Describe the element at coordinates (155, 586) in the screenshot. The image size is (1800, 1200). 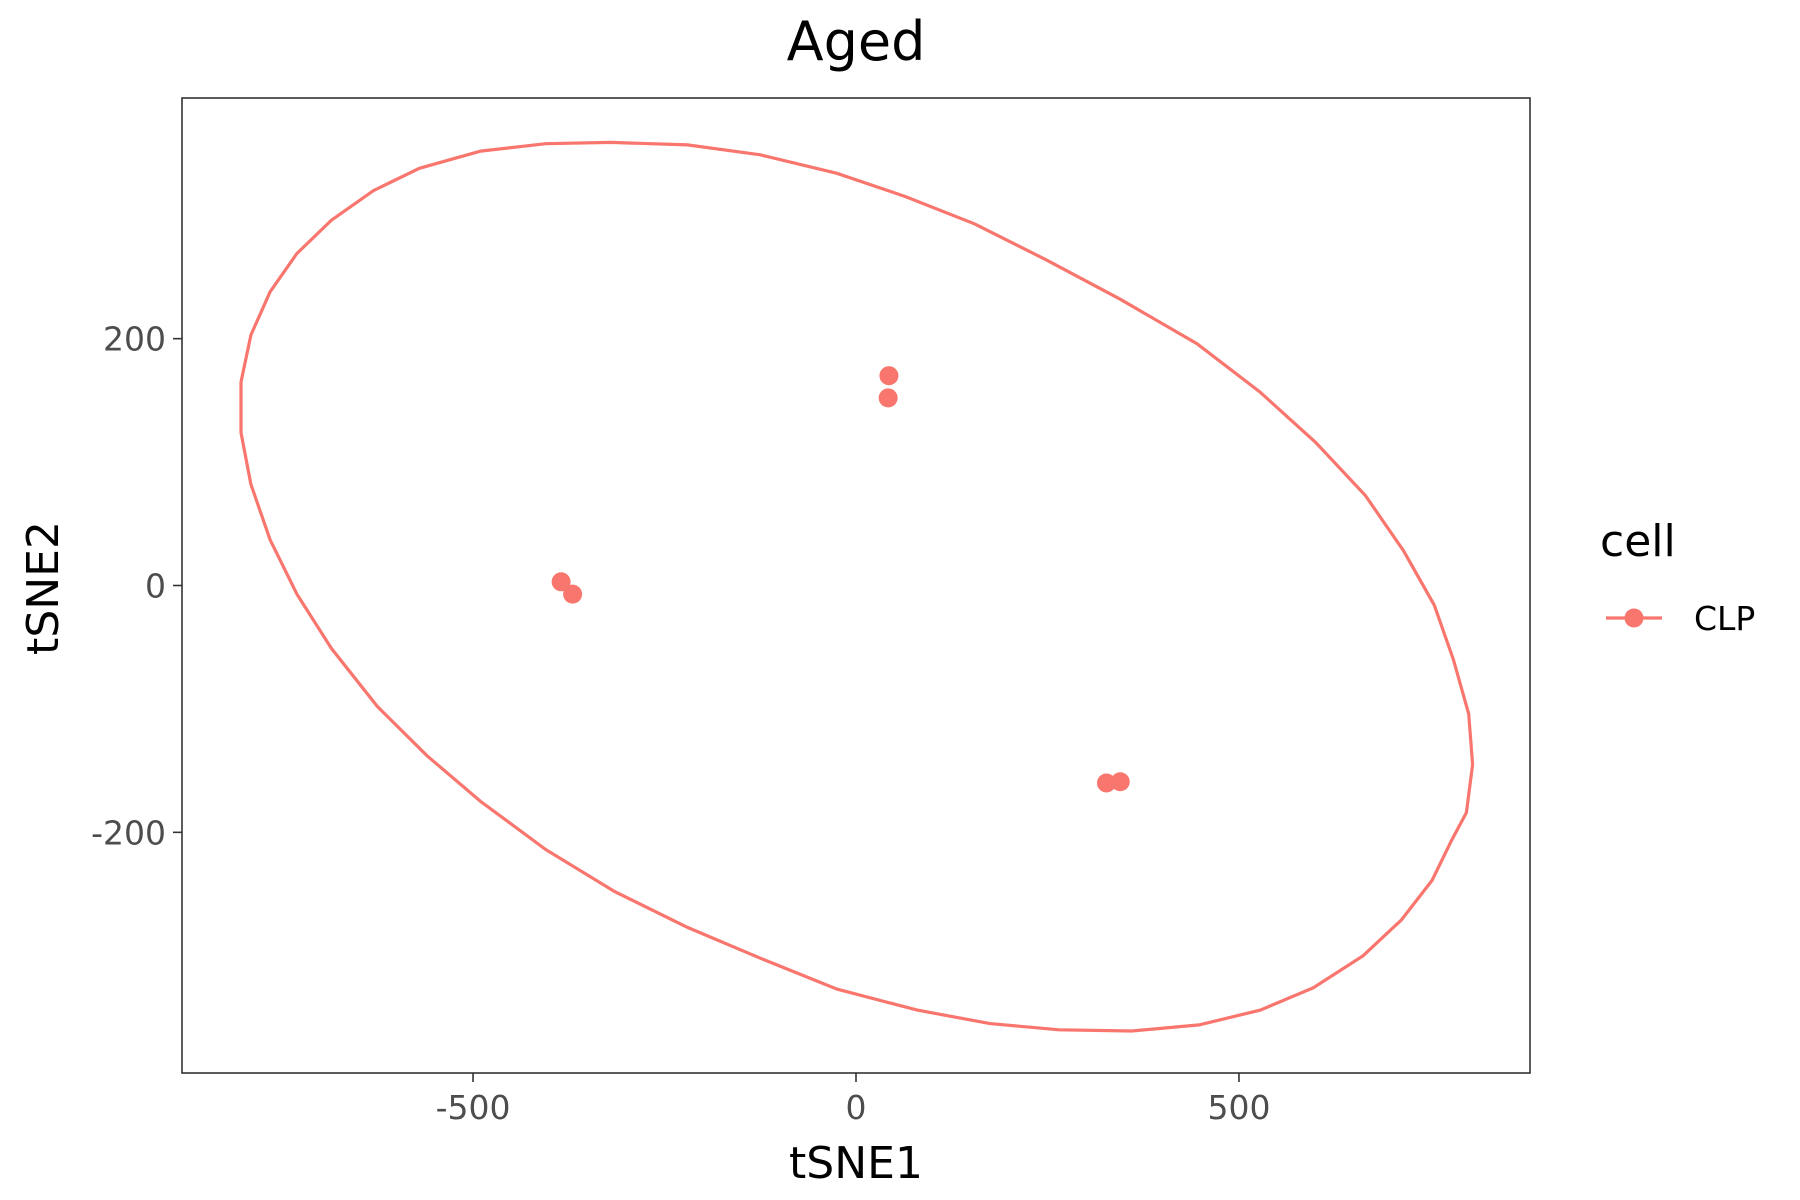
I see `y-tick-label: 0` at that location.